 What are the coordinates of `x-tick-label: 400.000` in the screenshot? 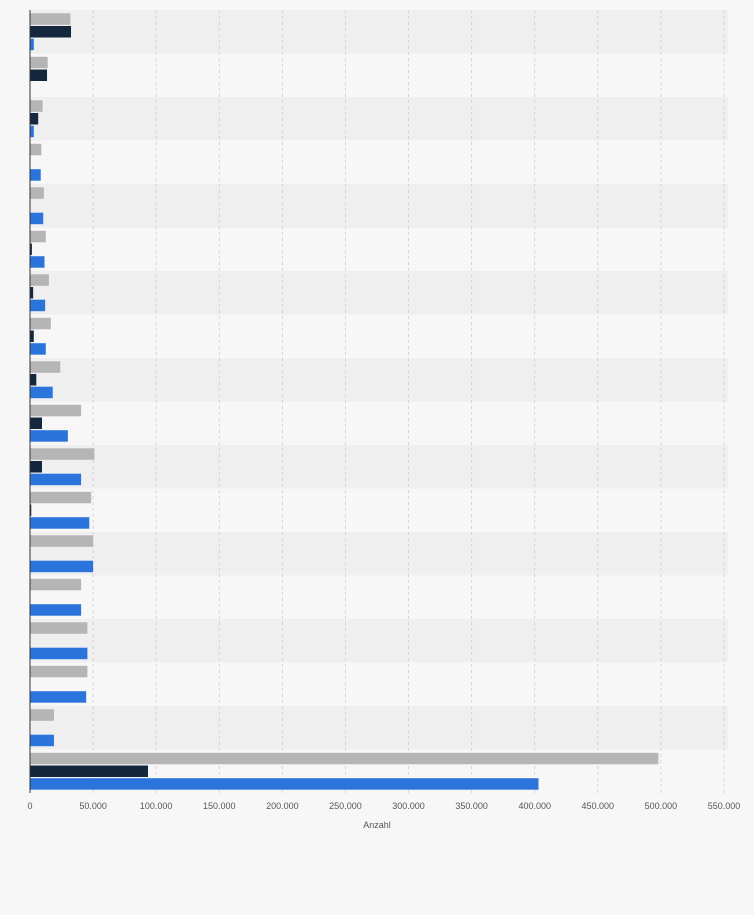 It's located at (534, 806).